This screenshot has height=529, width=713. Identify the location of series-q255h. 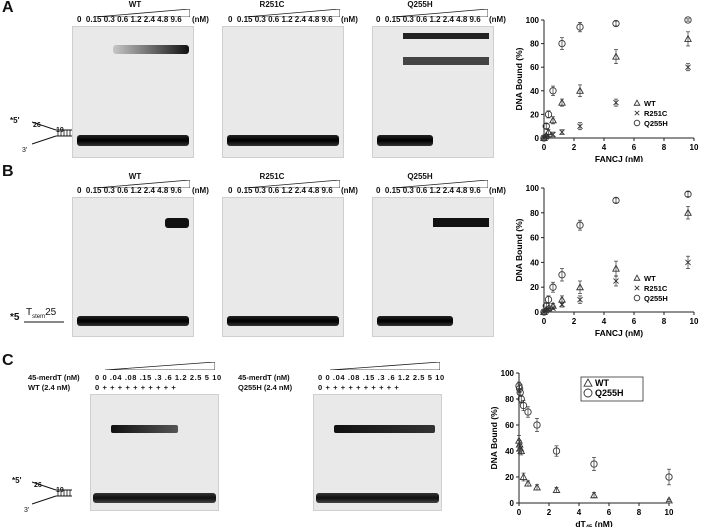
(616, 79).